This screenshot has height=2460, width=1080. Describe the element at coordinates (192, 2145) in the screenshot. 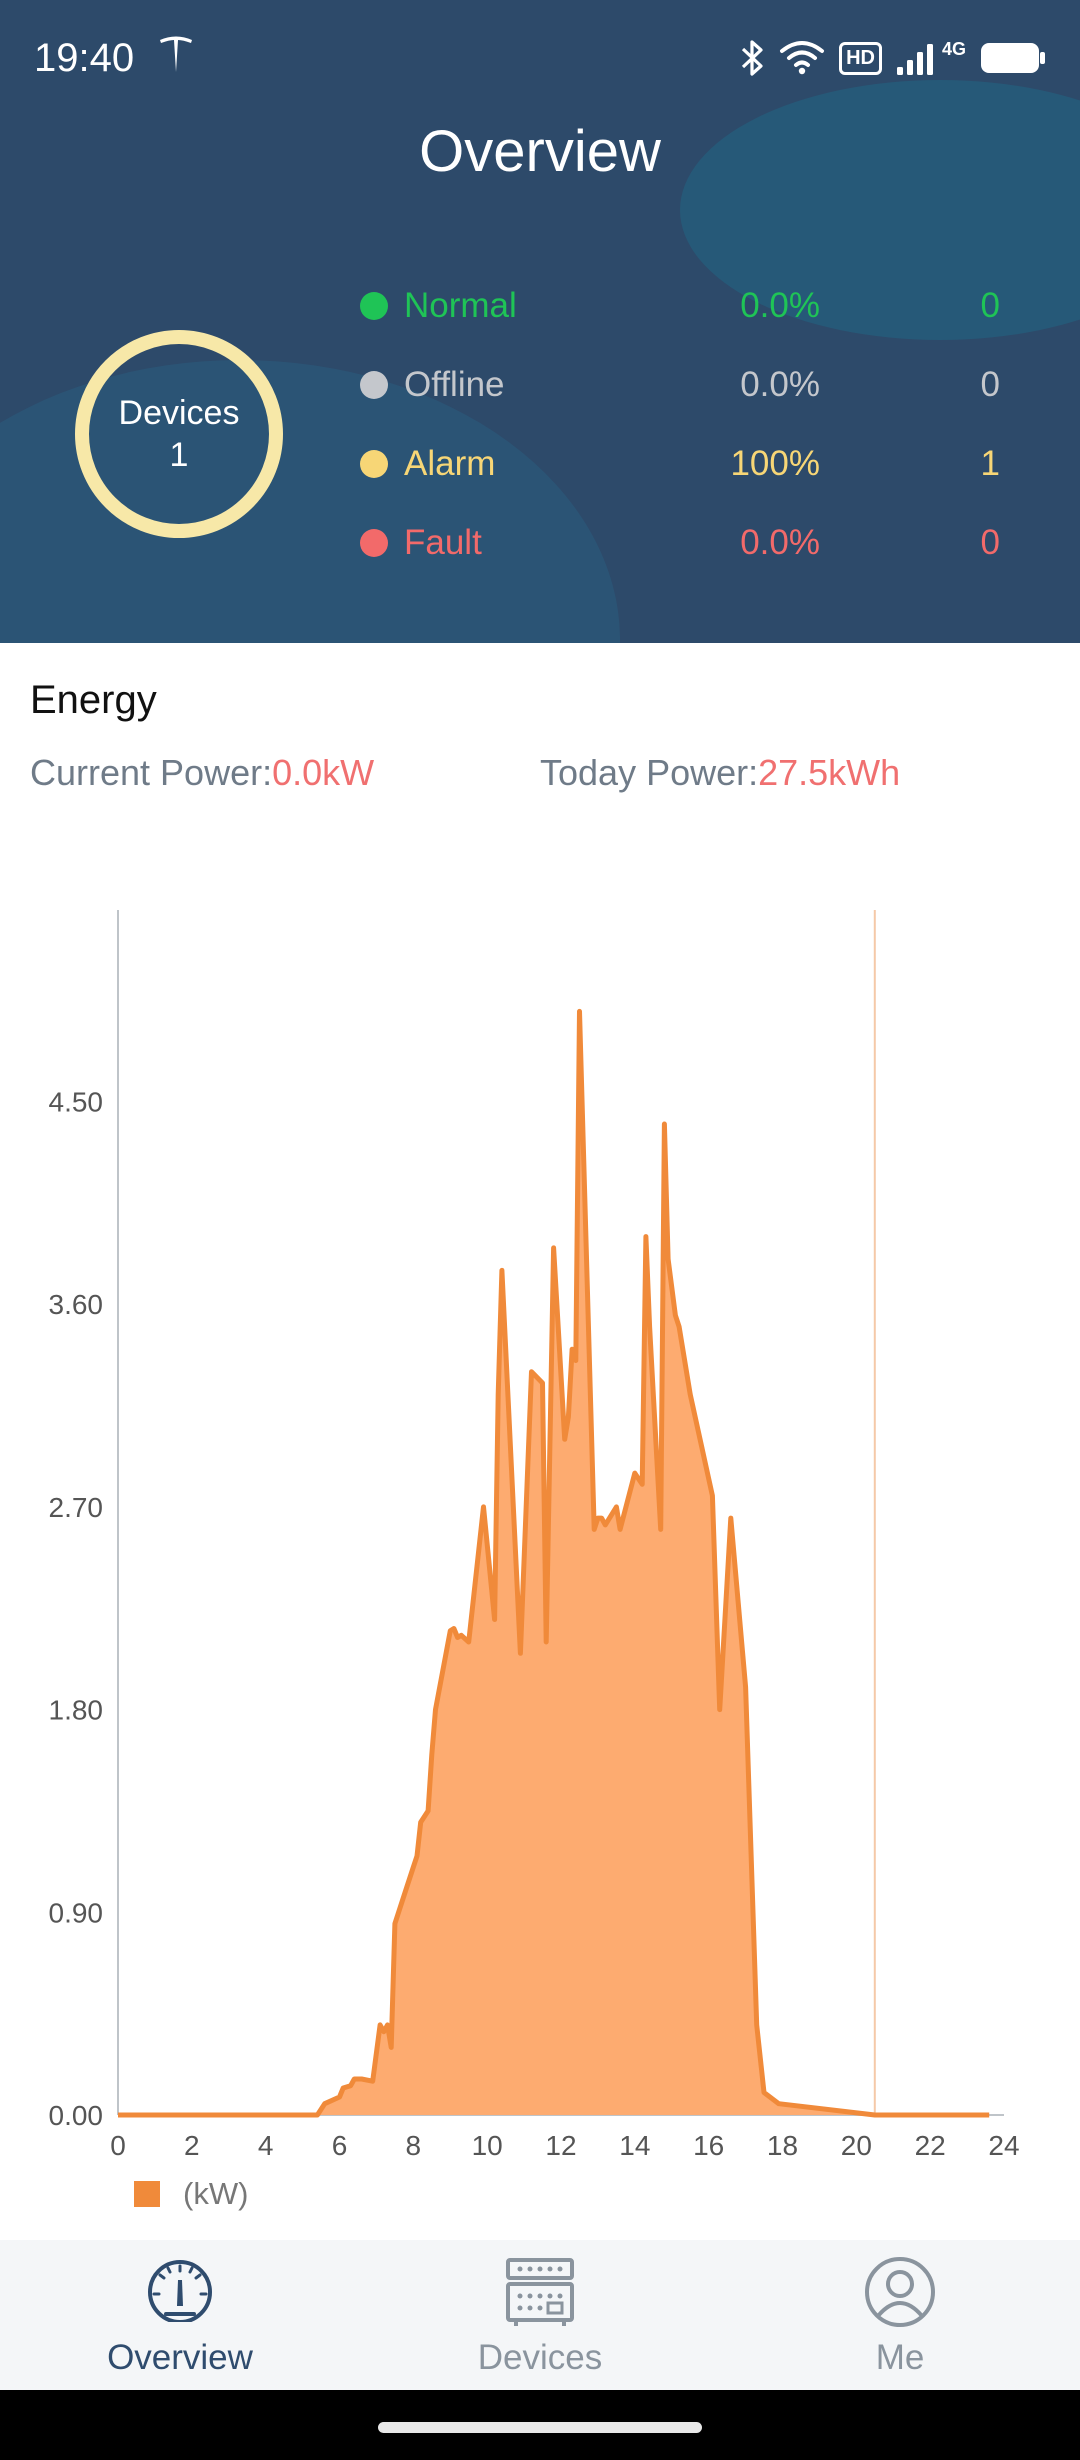

I see `x-tick-label: 2` at that location.